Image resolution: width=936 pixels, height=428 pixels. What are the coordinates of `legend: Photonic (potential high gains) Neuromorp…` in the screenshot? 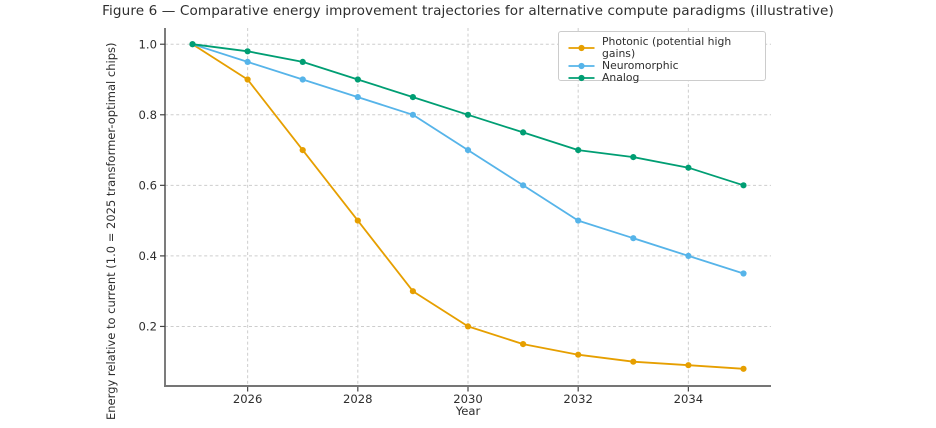 It's located at (662, 57).